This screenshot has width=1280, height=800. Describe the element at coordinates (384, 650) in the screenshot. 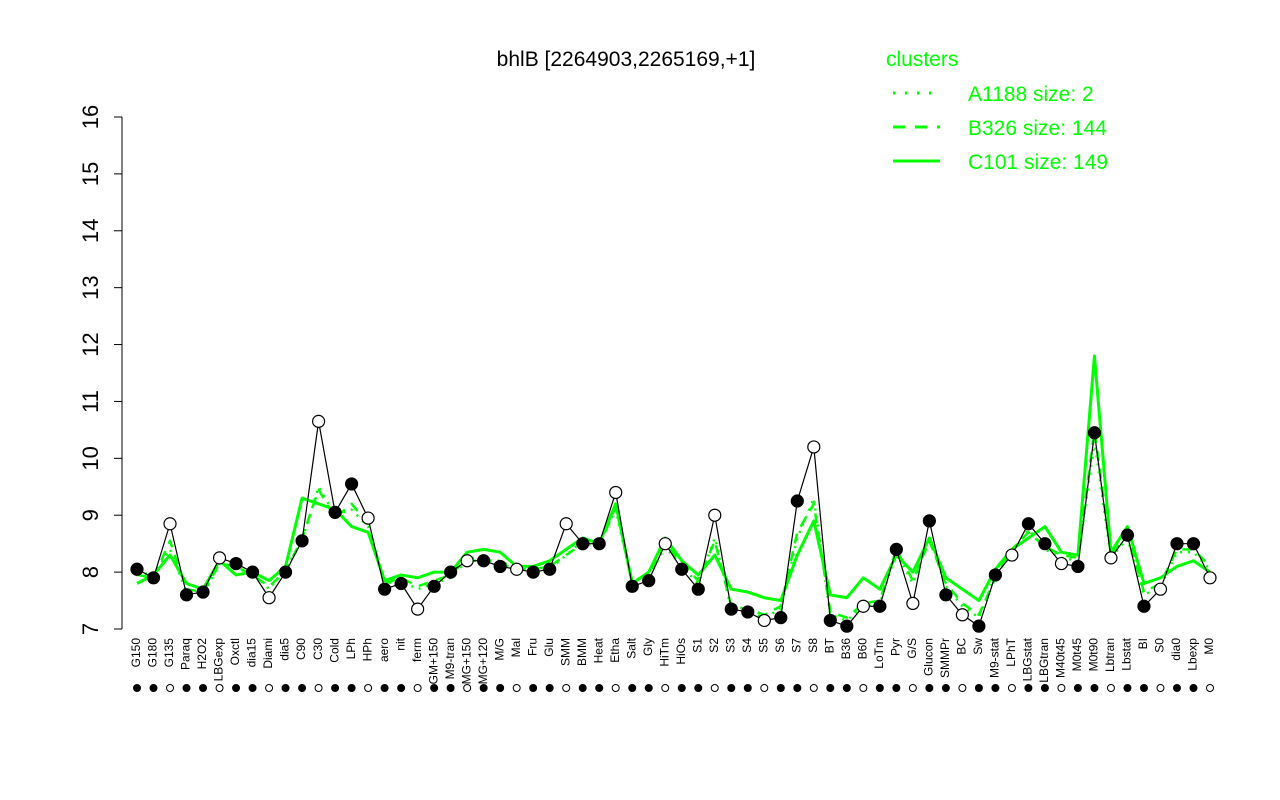

I see `x-tick-label: aero` at that location.